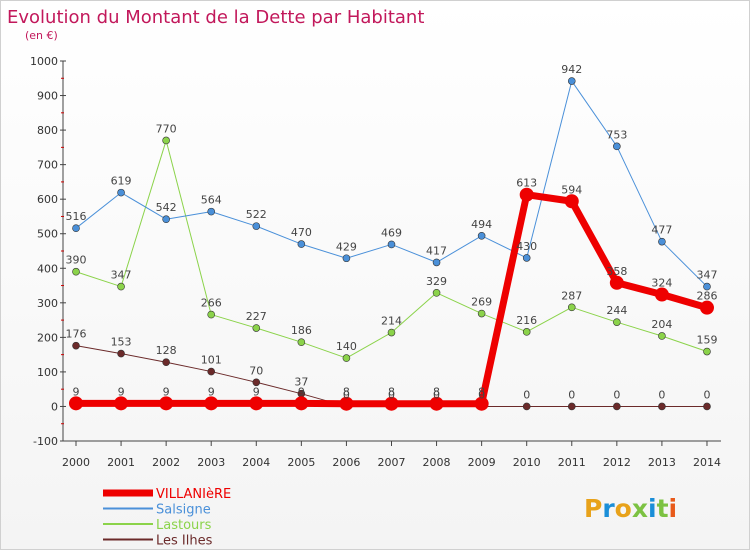  What do you see at coordinates (661, 283) in the screenshot?
I see `data-label-villanire: 324` at bounding box center [661, 283].